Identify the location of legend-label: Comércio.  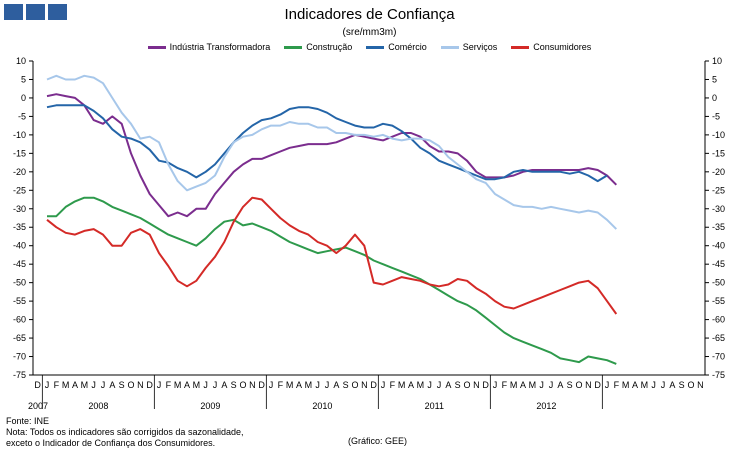
(407, 47).